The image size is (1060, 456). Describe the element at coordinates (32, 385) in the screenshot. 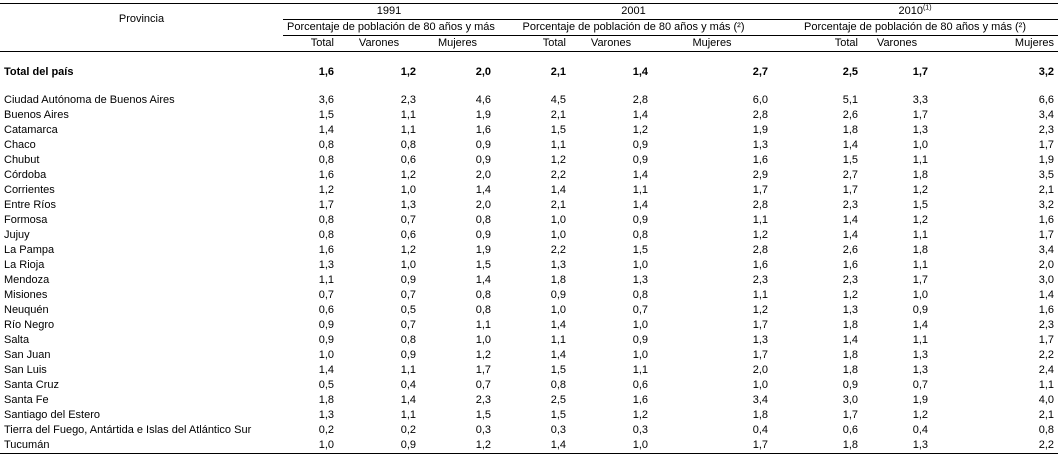

I see `province-name: Santa Cruz` at that location.